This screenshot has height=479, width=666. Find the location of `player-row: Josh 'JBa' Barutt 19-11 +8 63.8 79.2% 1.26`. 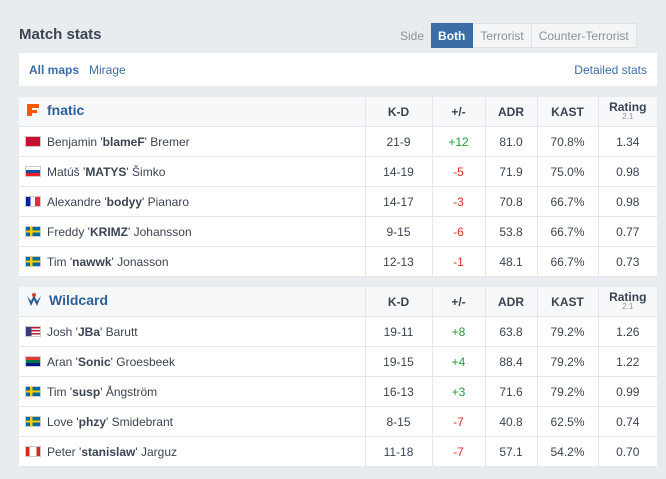

player-row: Josh 'JBa' Barutt 19-11 +8 63.8 79.2% 1.26 is located at coordinates (338, 331).